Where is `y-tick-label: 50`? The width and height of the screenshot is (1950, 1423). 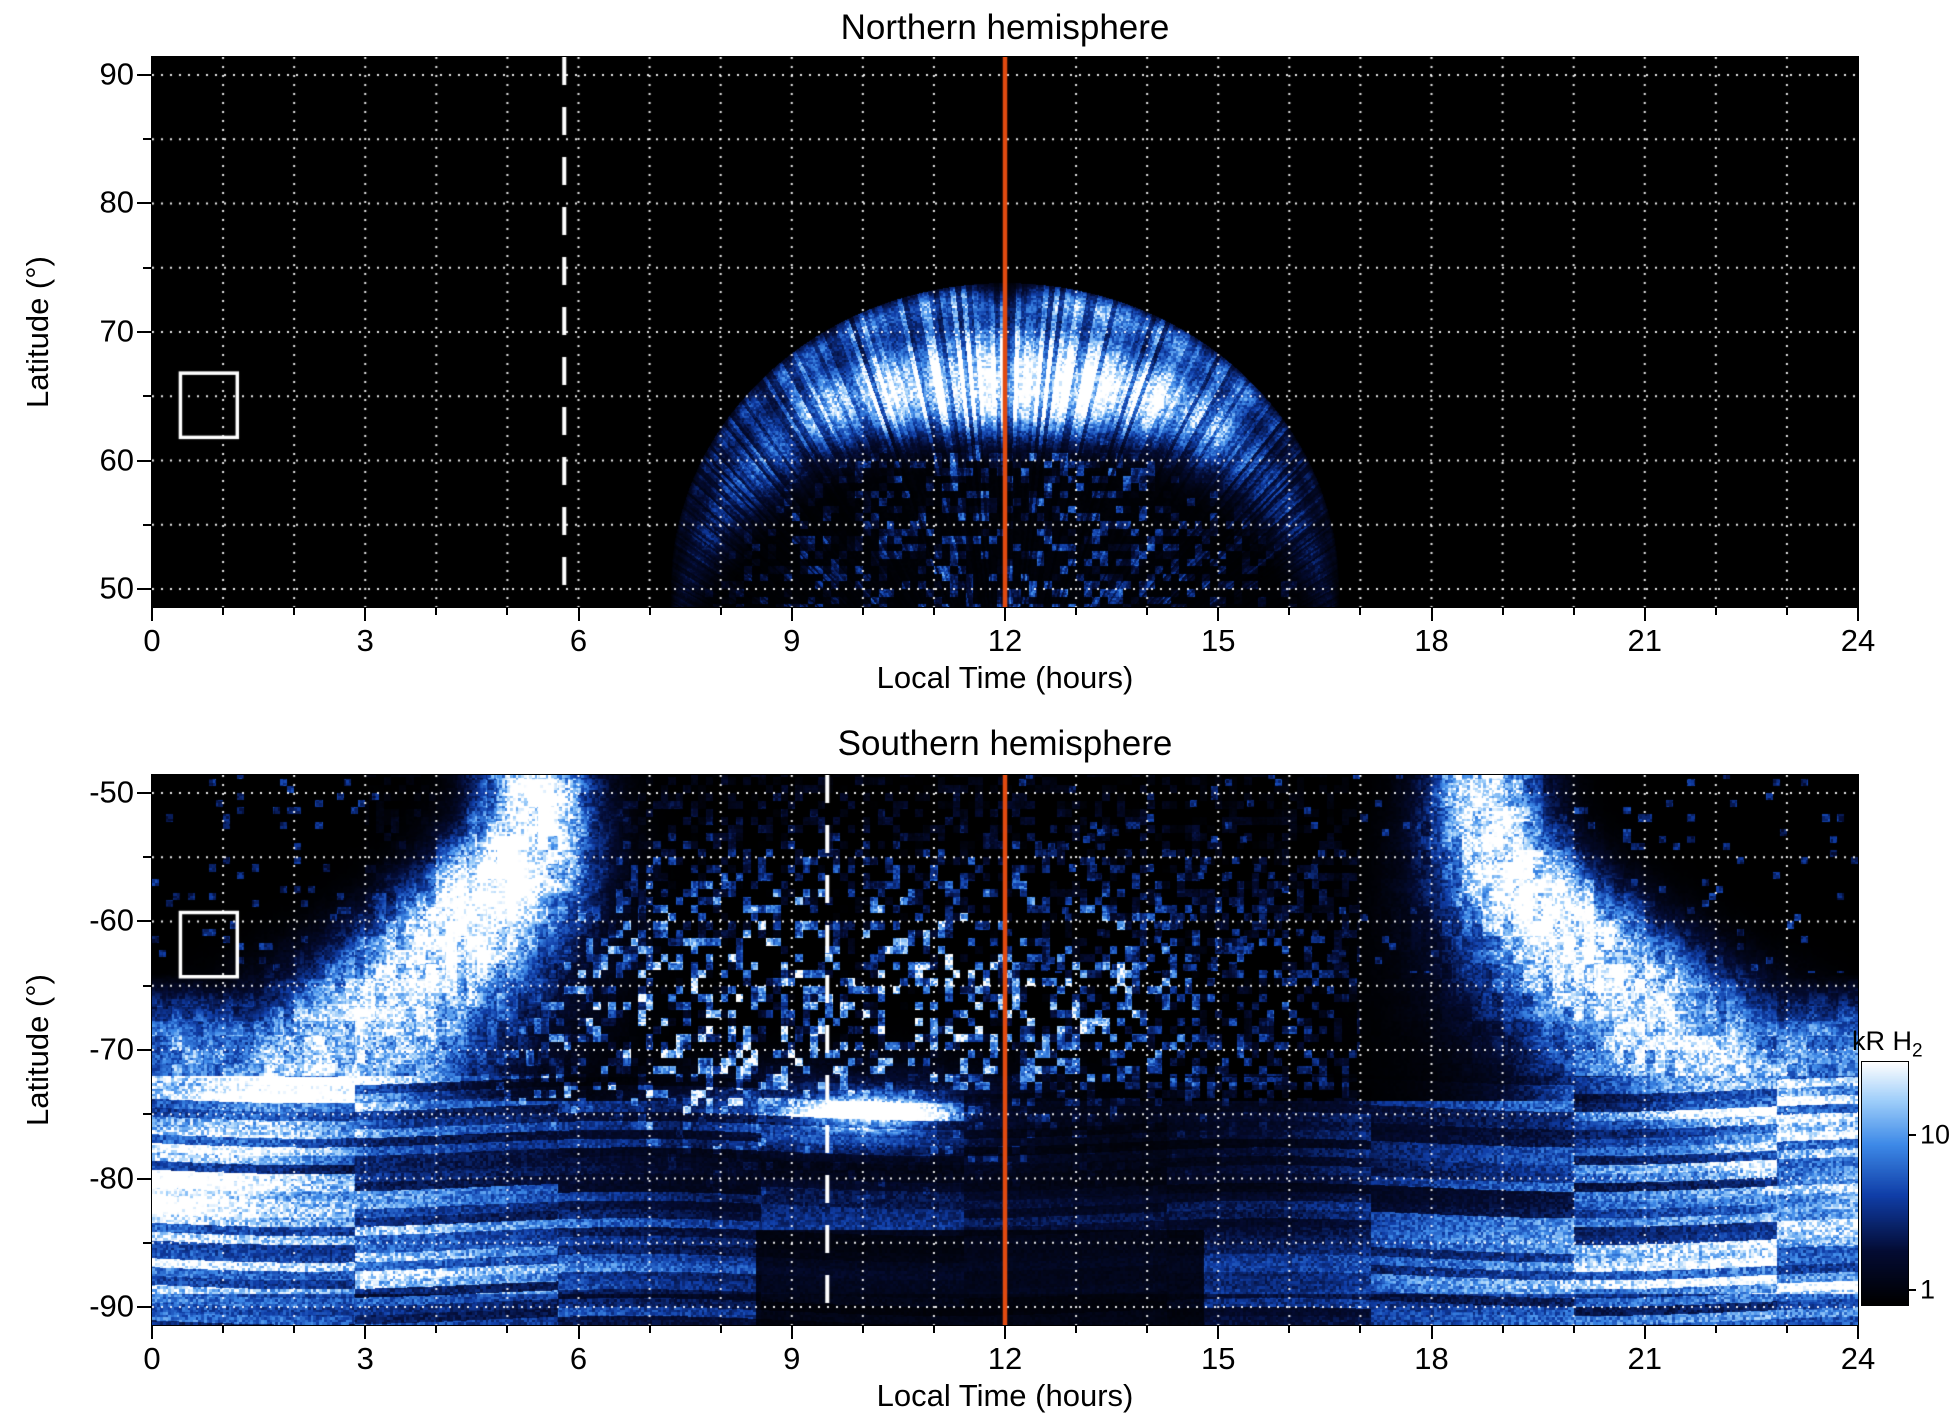 y-tick-label: 50 is located at coordinates (116, 588).